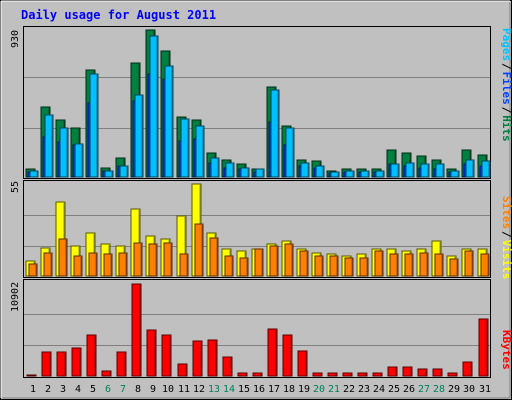  I want to click on x-label-day-20: 20, so click(319, 389).